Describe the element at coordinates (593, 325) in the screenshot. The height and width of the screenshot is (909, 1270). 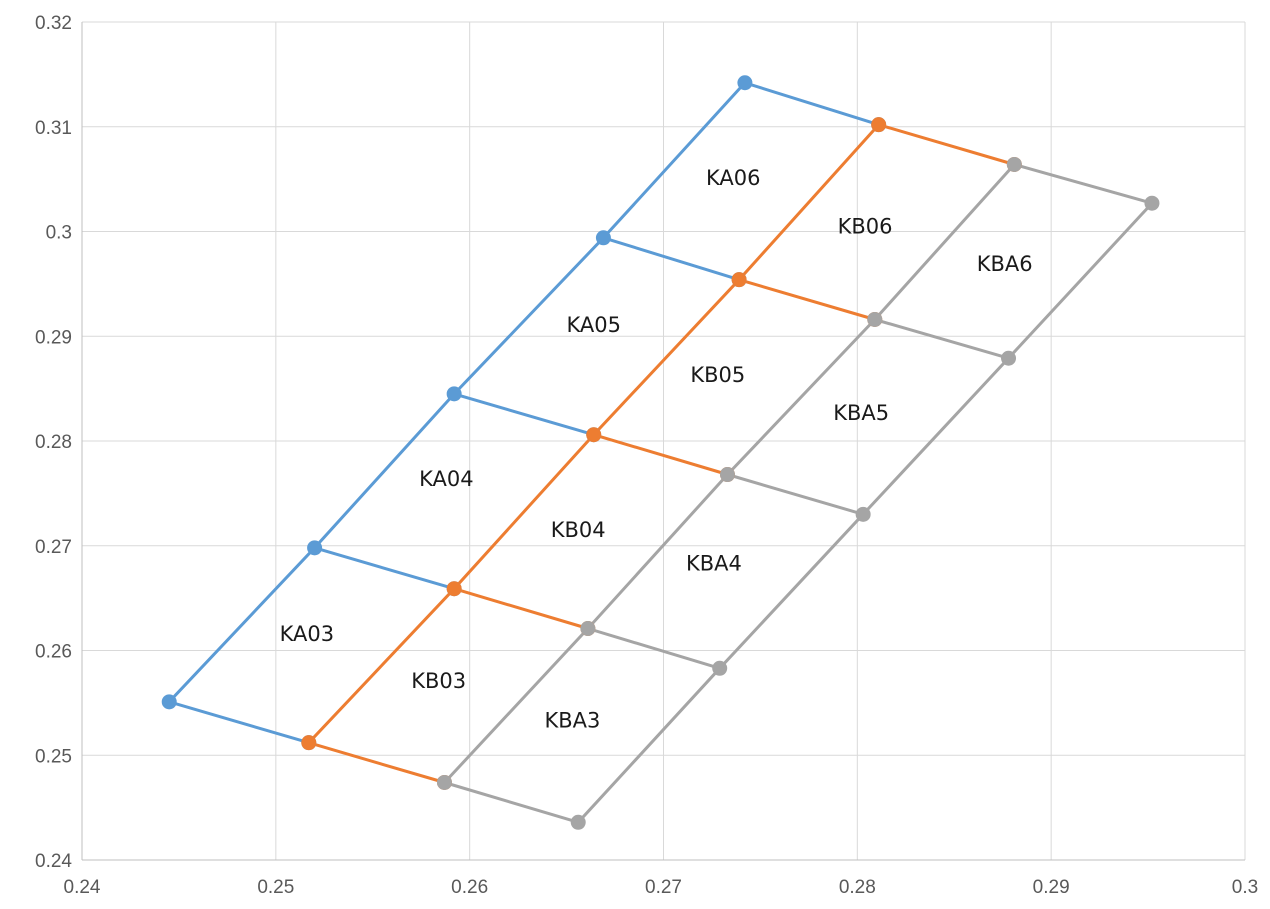
I see `cell-label-ka05: KA05` at that location.